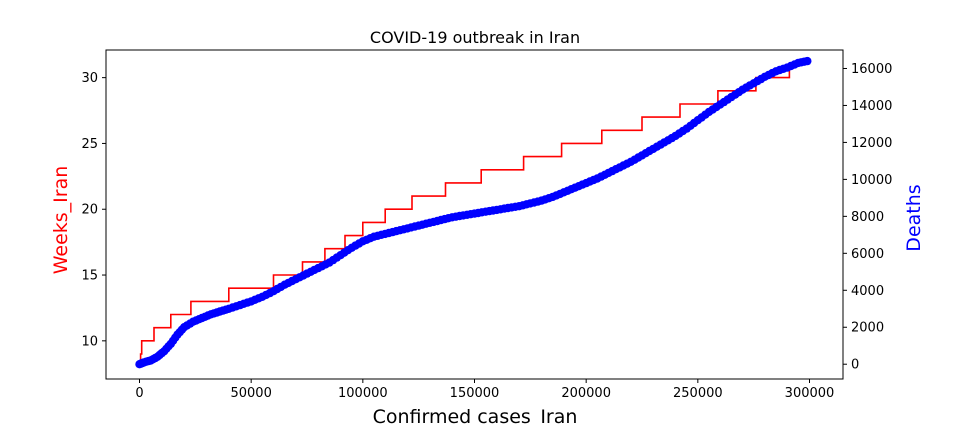 The image size is (960, 426). Describe the element at coordinates (475, 37) in the screenshot. I see `chart-title: COVID-19 outbreak in Iran` at that location.